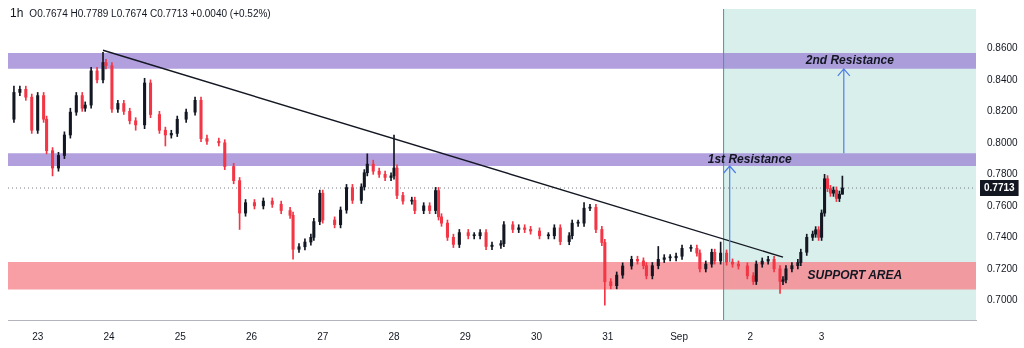 This screenshot has height=348, width=1024. What do you see at coordinates (1003, 268) in the screenshot?
I see `y-tick-label: 0.7200` at bounding box center [1003, 268].